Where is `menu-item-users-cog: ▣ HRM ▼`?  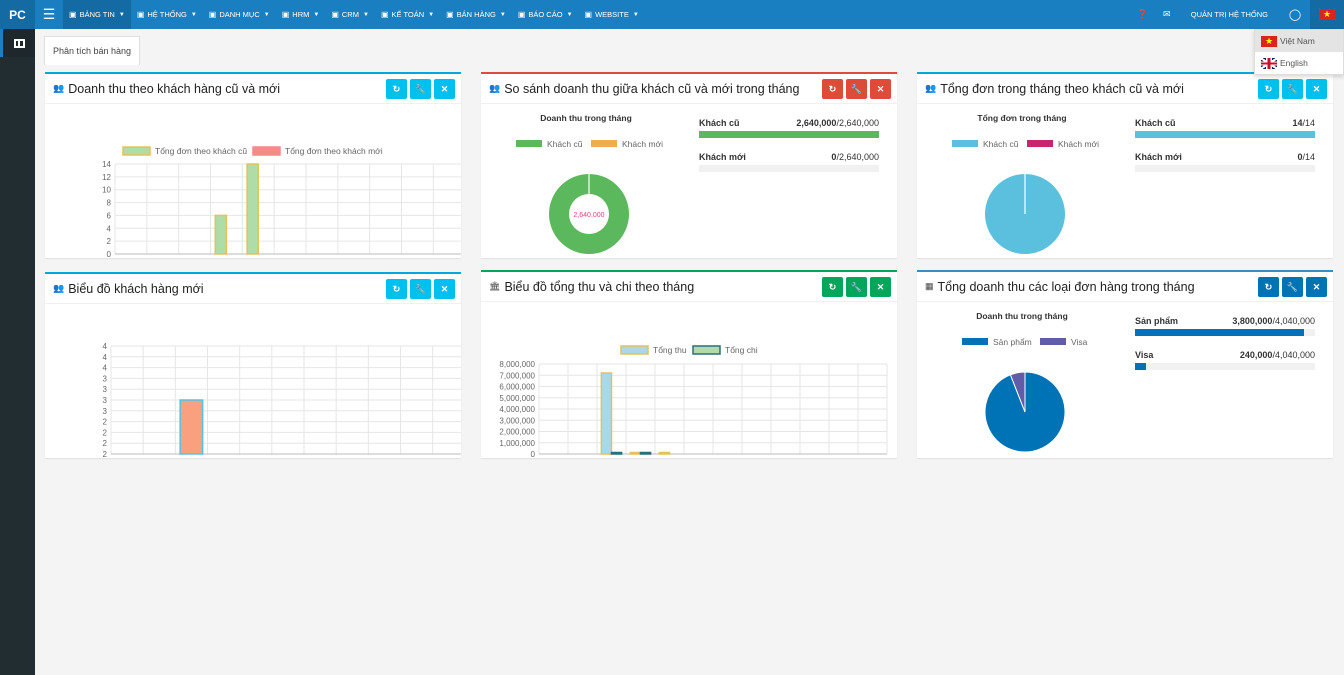 menu-item-users-cog: ▣ HRM ▼ is located at coordinates (301, 14).